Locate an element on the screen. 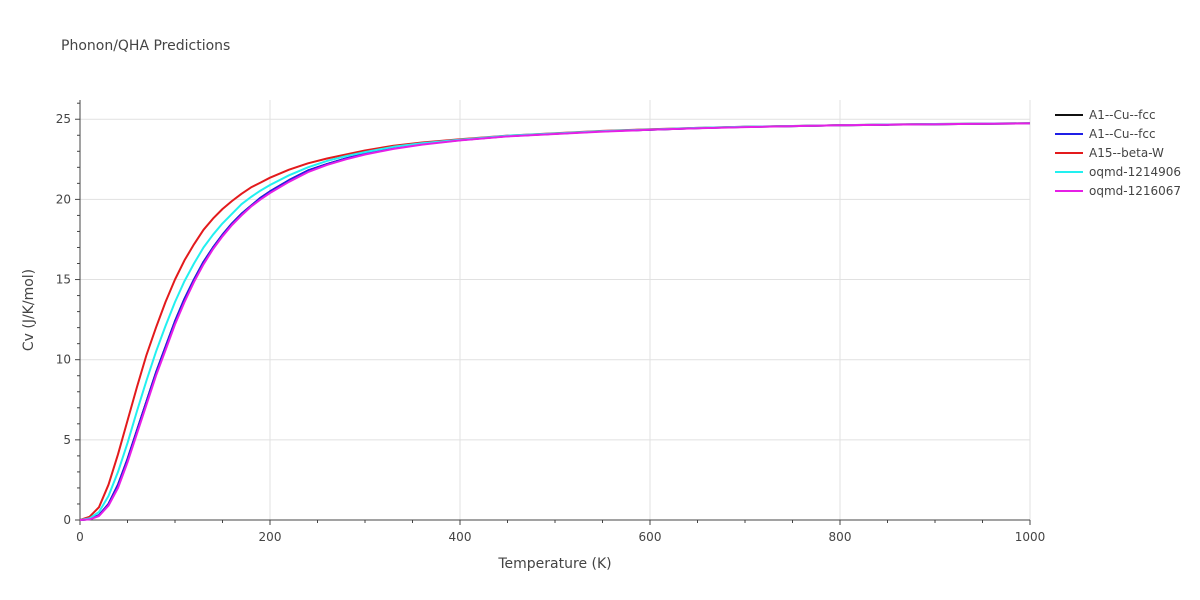 This screenshot has width=1200, height=600. x-tick-label: 800 is located at coordinates (840, 537).